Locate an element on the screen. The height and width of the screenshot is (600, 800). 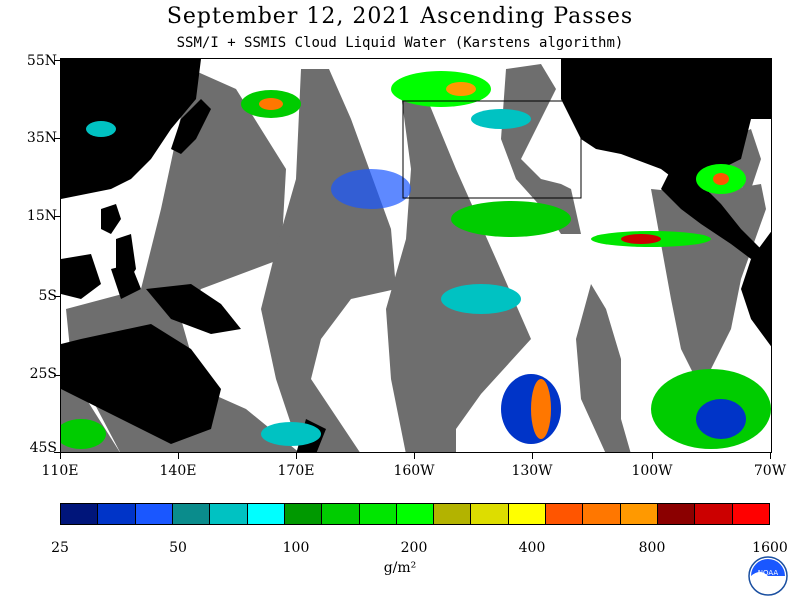
lat-label-15n: 15N is located at coordinates (41, 216).